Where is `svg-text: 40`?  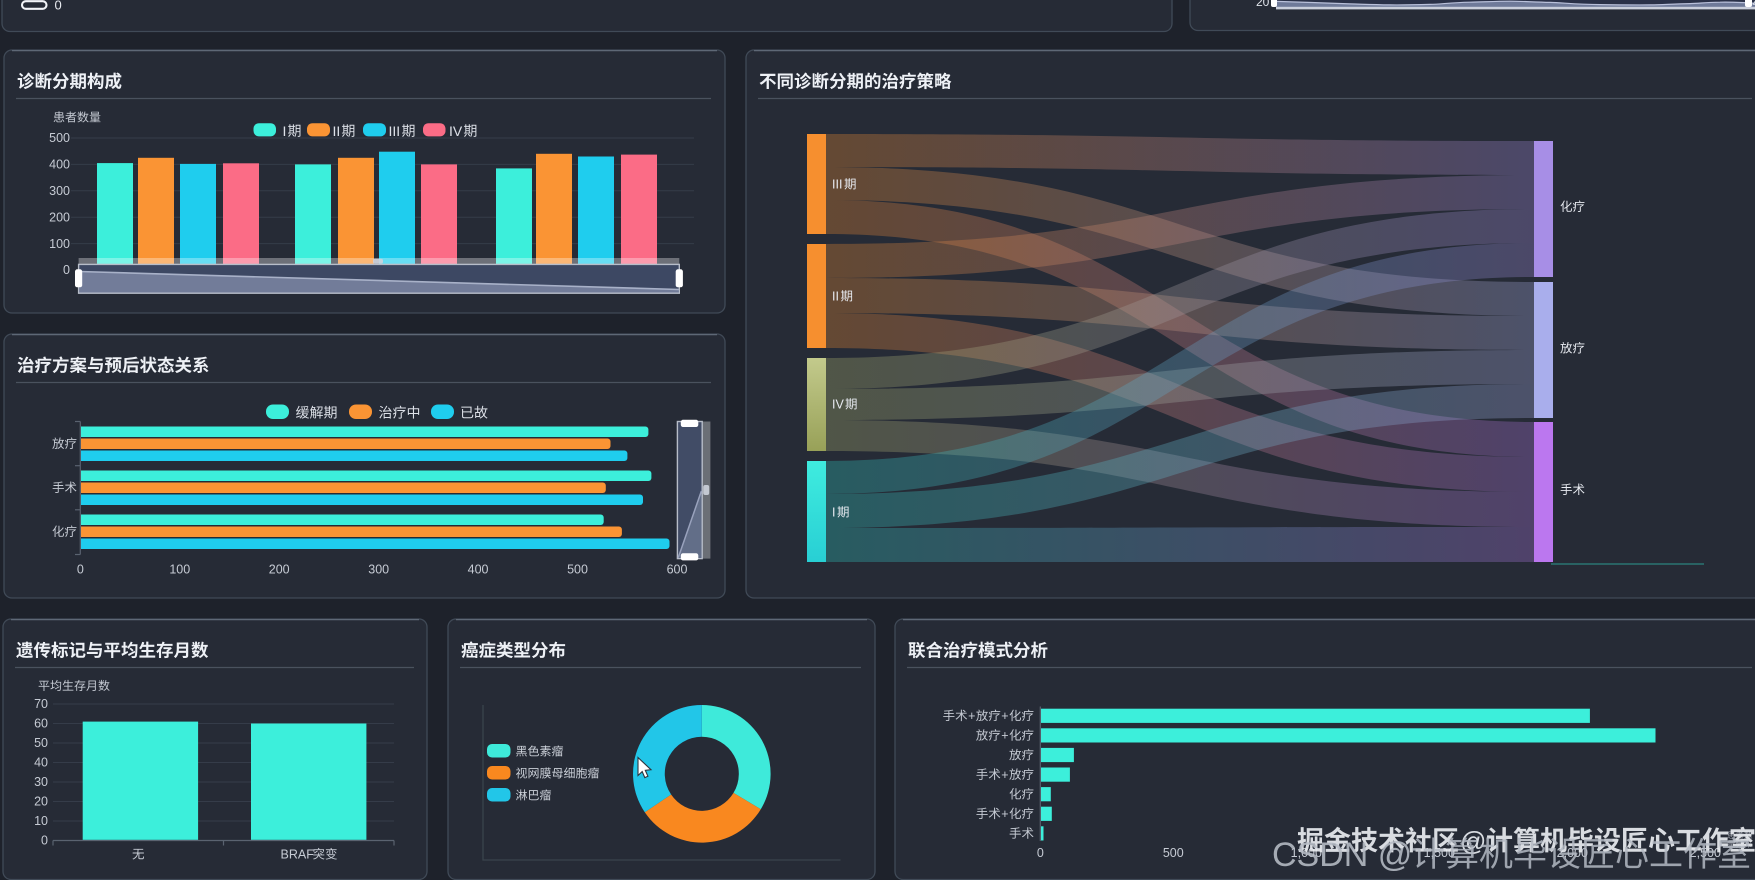 svg-text: 40 is located at coordinates (41, 763).